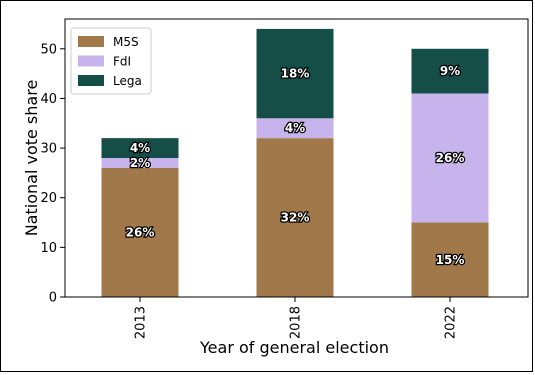 This screenshot has width=535, height=375. I want to click on x-tick-label: 2022, so click(451, 322).